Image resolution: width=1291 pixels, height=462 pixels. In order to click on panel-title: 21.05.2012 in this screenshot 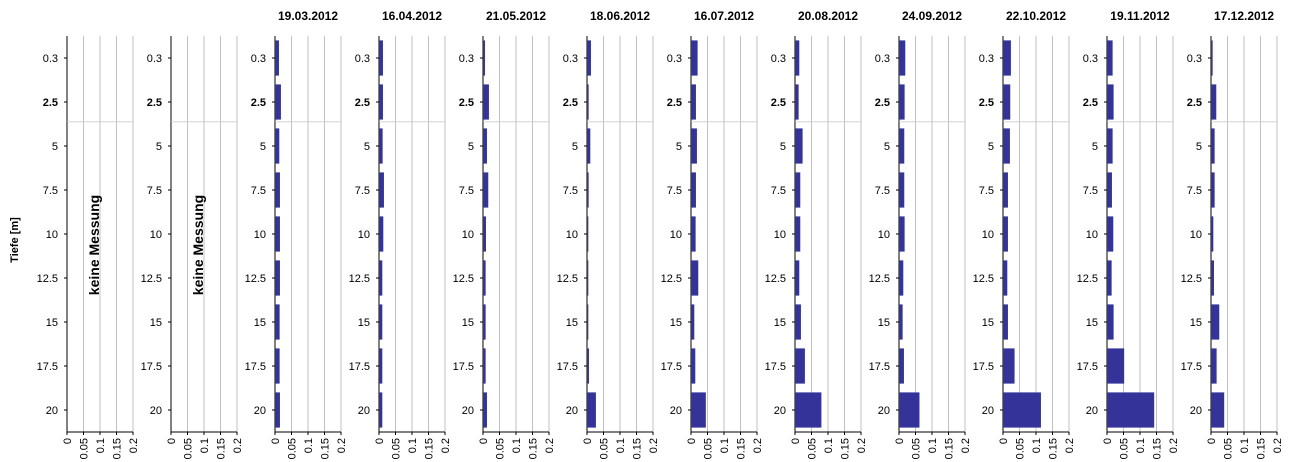, I will do `click(516, 16)`.